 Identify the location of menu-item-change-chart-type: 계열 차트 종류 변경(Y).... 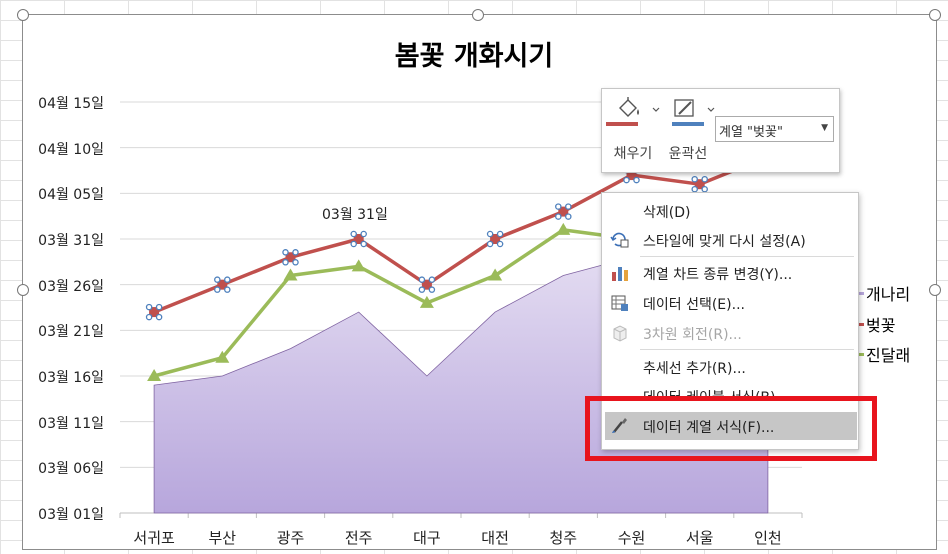
(730, 273).